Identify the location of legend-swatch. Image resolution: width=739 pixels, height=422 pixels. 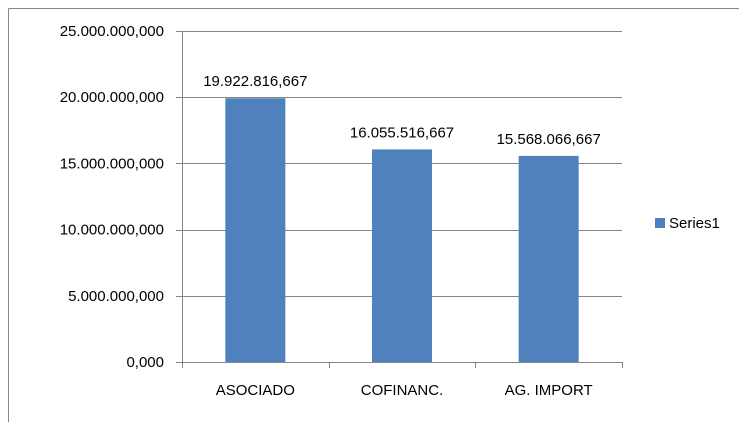
(660, 223).